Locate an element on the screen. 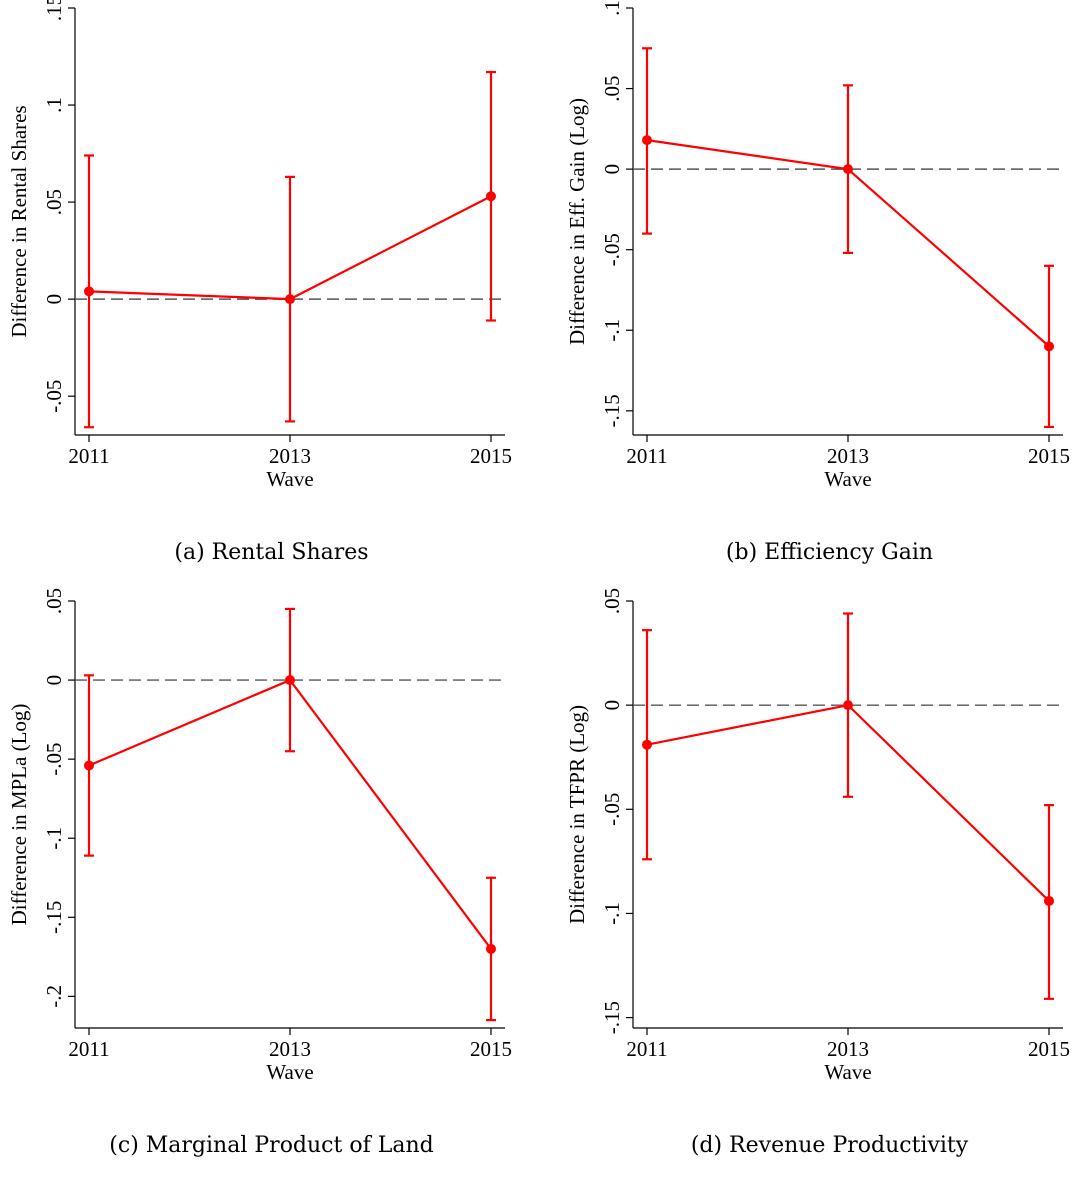  caption: (c) Marginal Product of Land is located at coordinates (271, 1145).